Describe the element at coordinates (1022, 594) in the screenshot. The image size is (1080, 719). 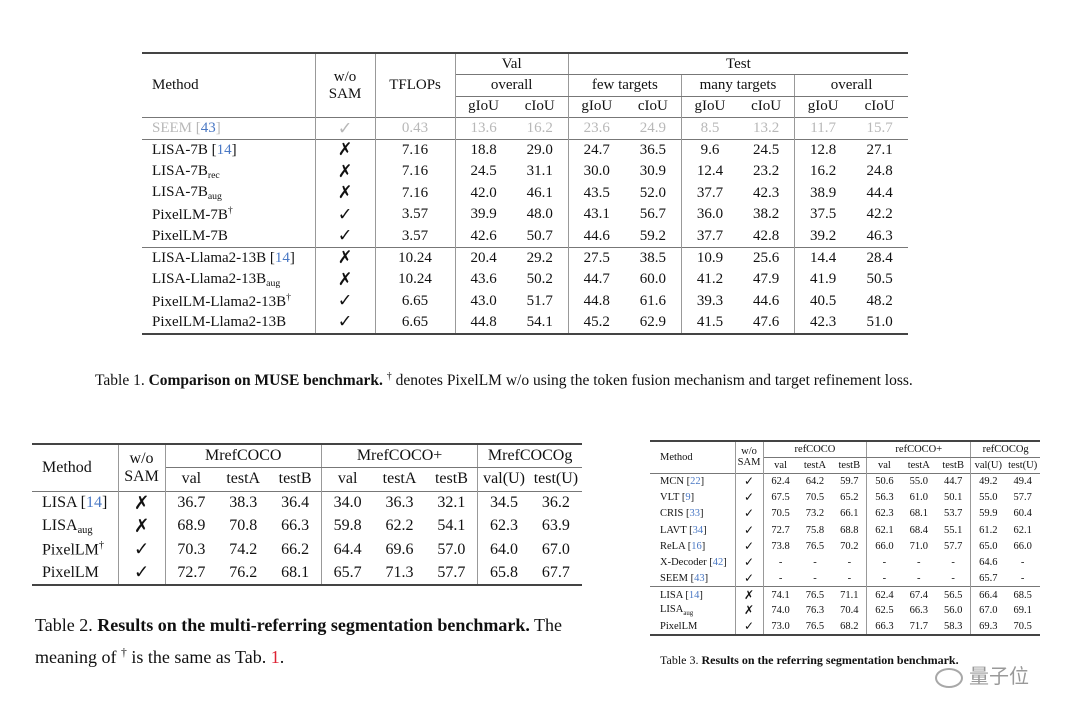
I see `value-cell: 68.5` at that location.